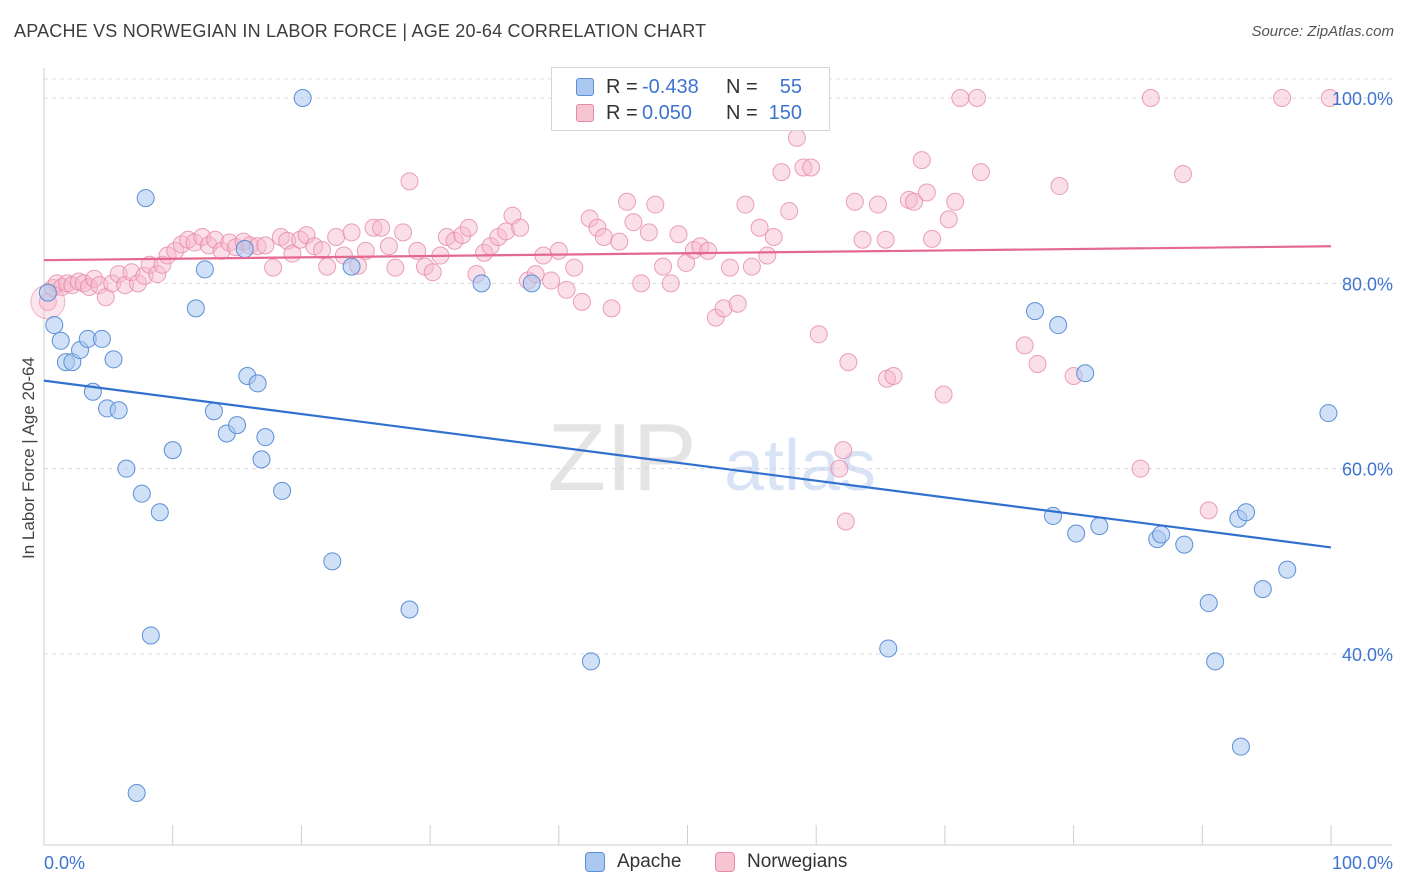  I want to click on apache-n-label: N =, so click(742, 86).